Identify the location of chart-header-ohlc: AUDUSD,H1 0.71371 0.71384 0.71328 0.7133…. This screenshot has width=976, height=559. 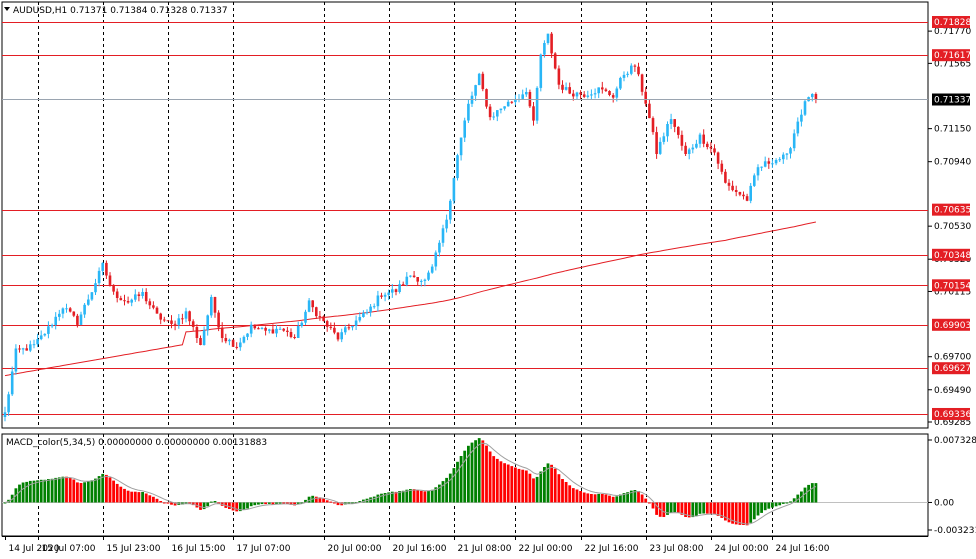
(120, 11).